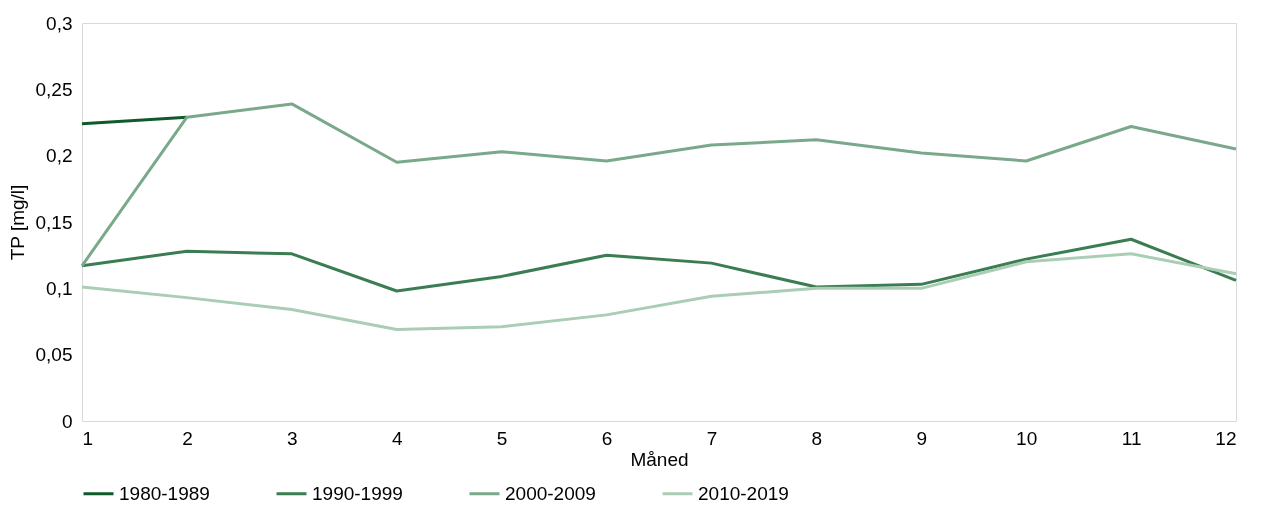  I want to click on x-tick-label: 8, so click(817, 438).